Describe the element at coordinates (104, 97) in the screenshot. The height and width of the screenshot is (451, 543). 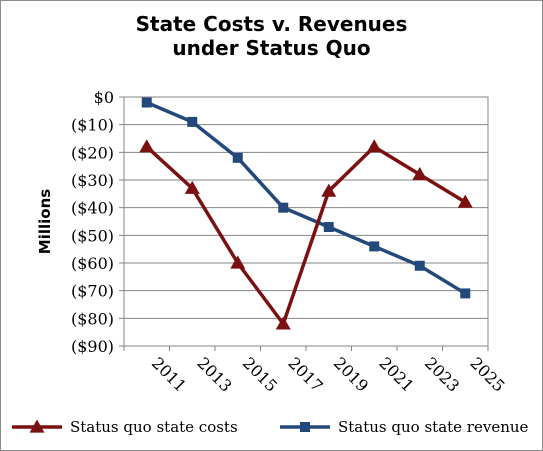
I see `y-tick-label: $0` at that location.